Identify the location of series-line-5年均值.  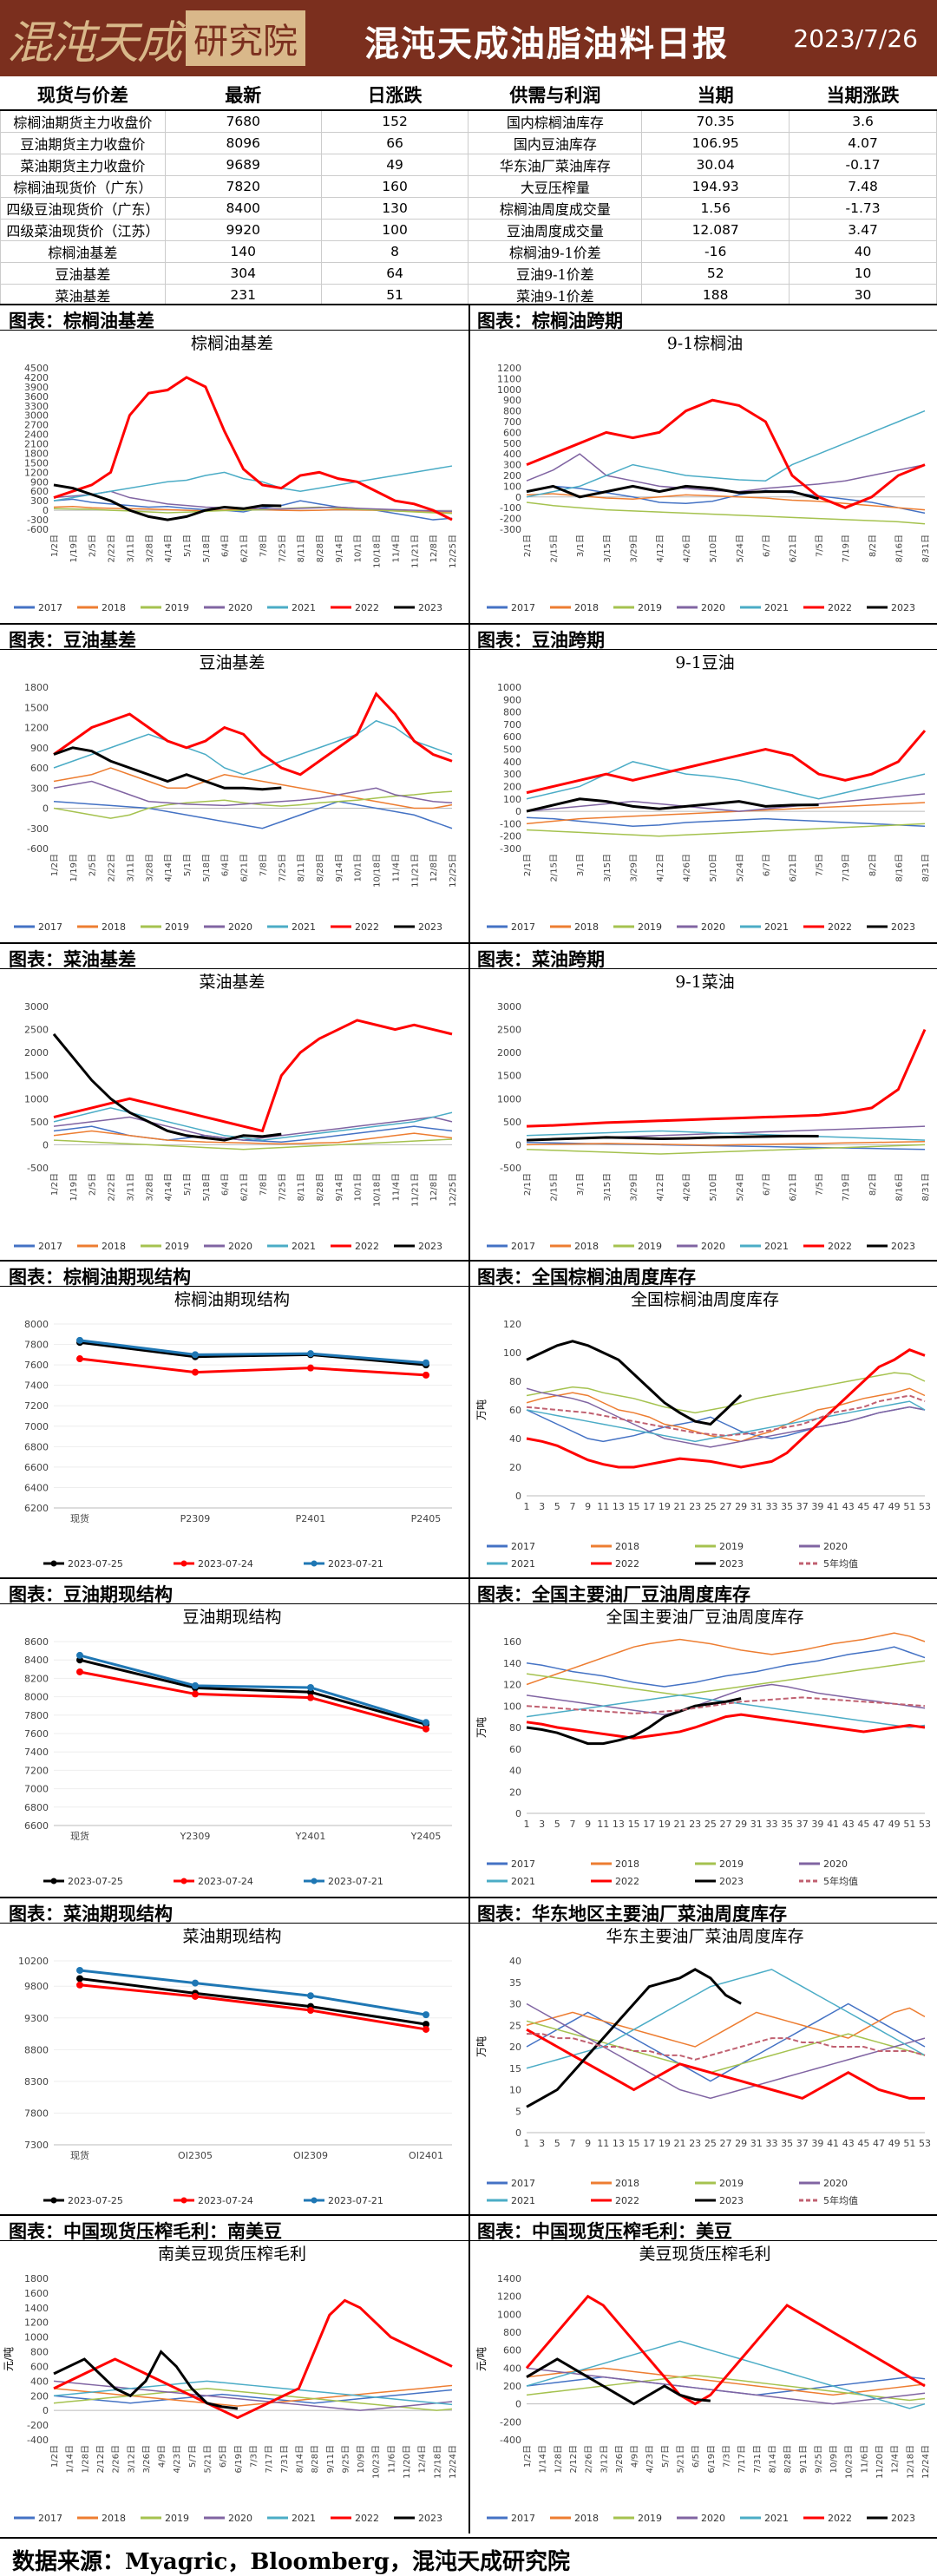
(726, 1415).